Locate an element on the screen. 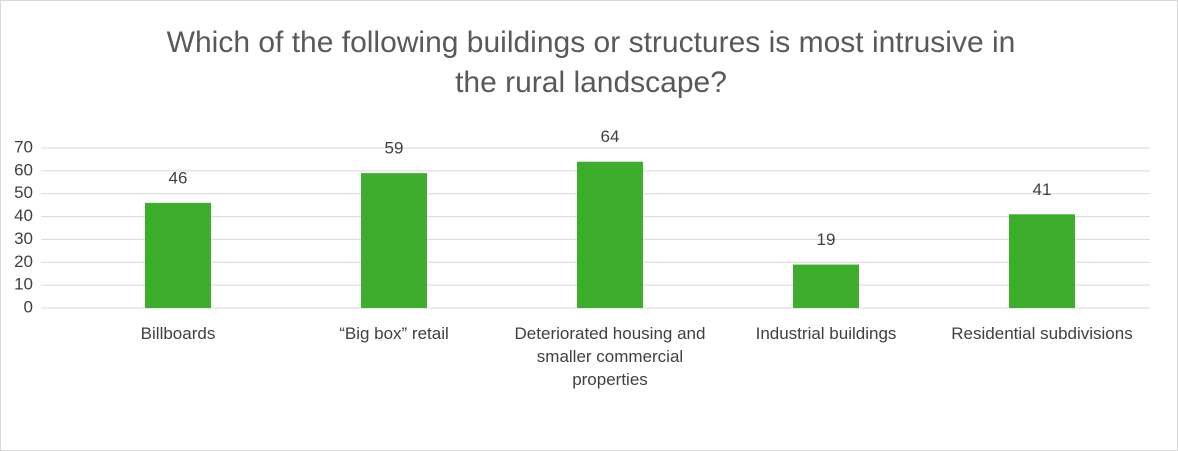 The width and height of the screenshot is (1178, 451). x-tick-label: Industrial buildings is located at coordinates (826, 333).